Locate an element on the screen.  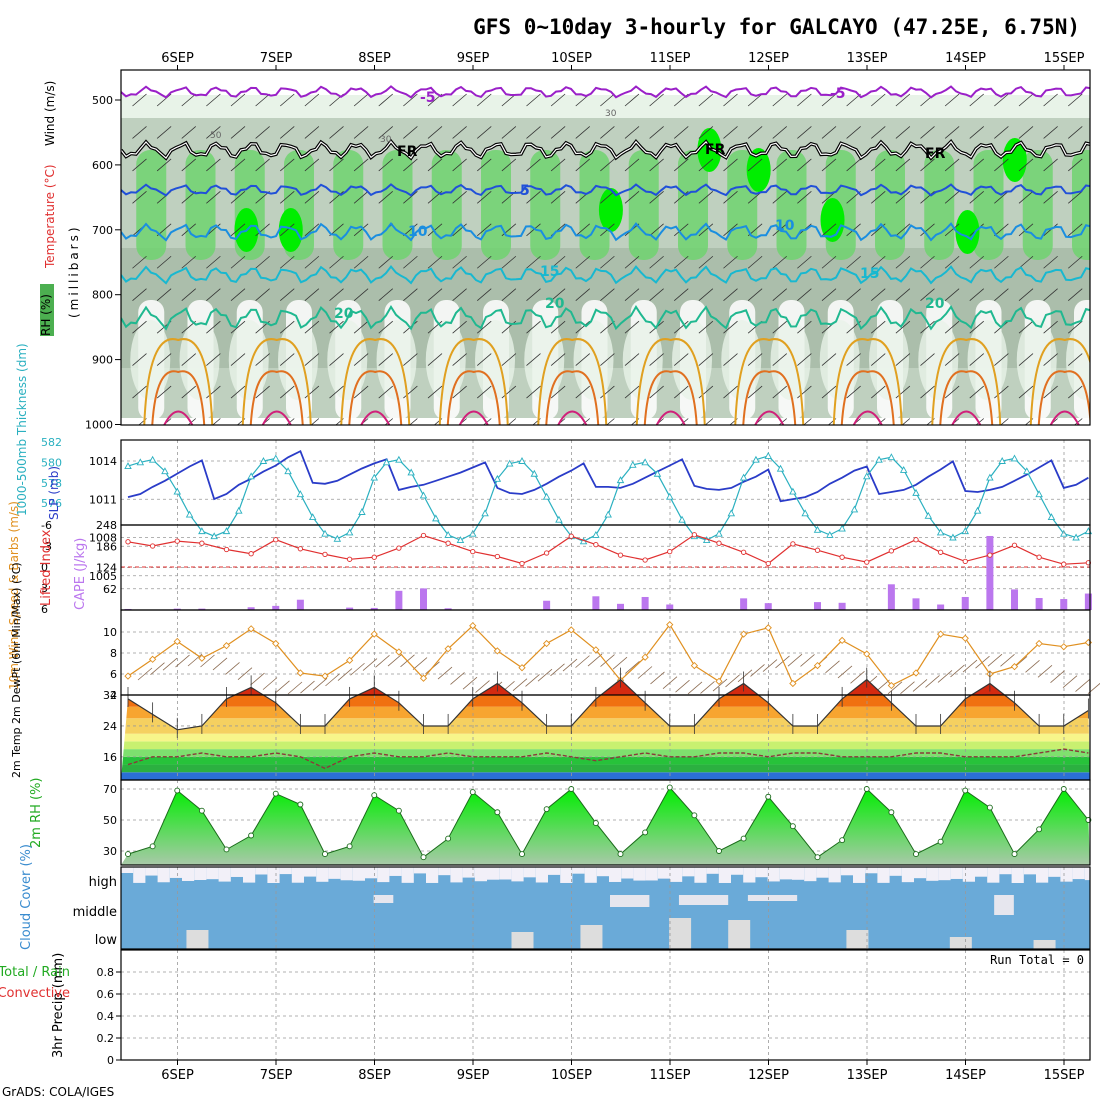
date-tick-label-top: 6SEP is located at coordinates (177, 58).